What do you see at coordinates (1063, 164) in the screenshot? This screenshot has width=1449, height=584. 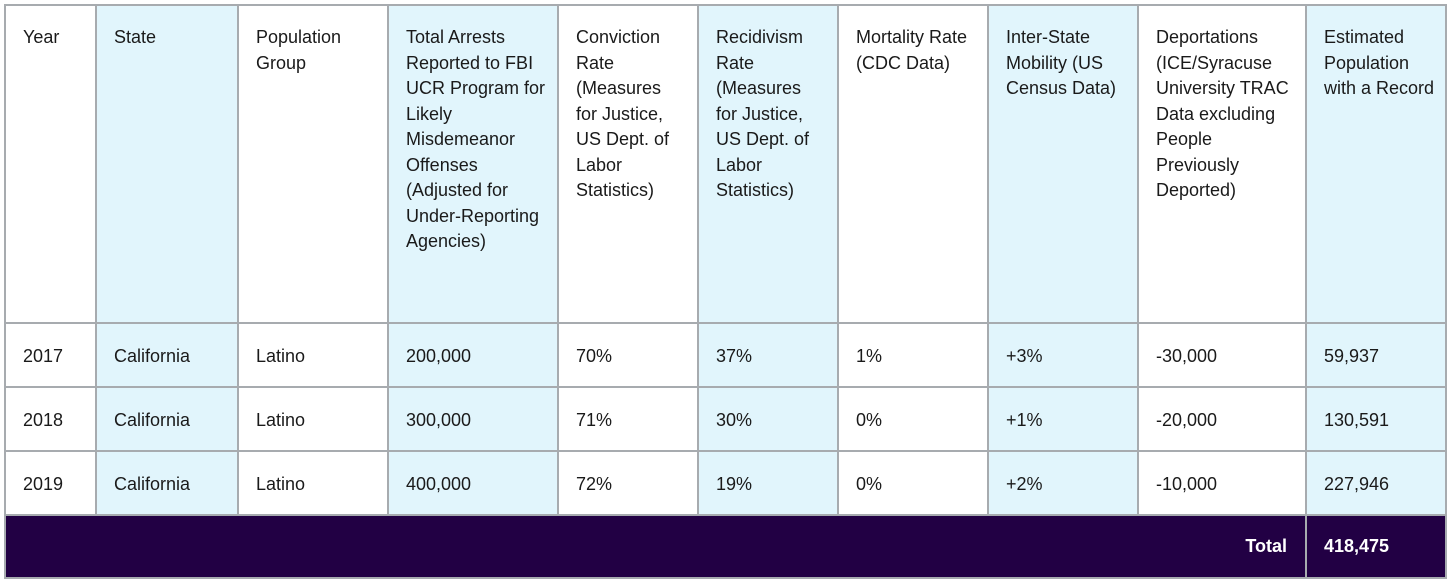 I see `header-inter-state-mobility: Inter-State Mobility (US Census Data)` at bounding box center [1063, 164].